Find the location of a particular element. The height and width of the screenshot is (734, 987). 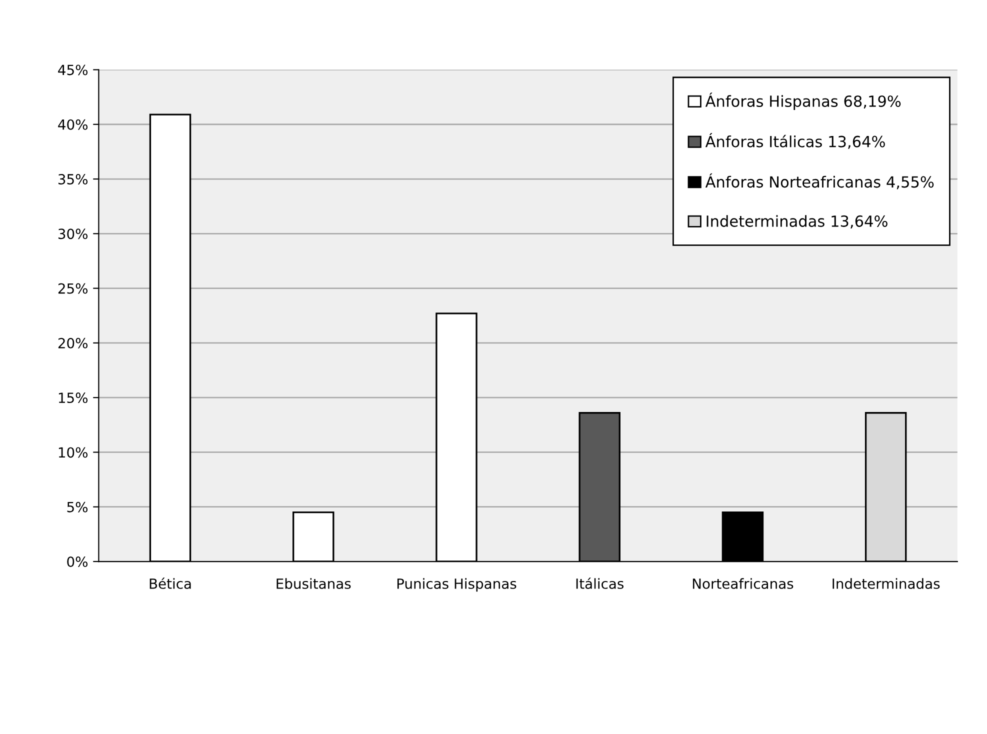

y-tick-label: 25% is located at coordinates (73, 288).